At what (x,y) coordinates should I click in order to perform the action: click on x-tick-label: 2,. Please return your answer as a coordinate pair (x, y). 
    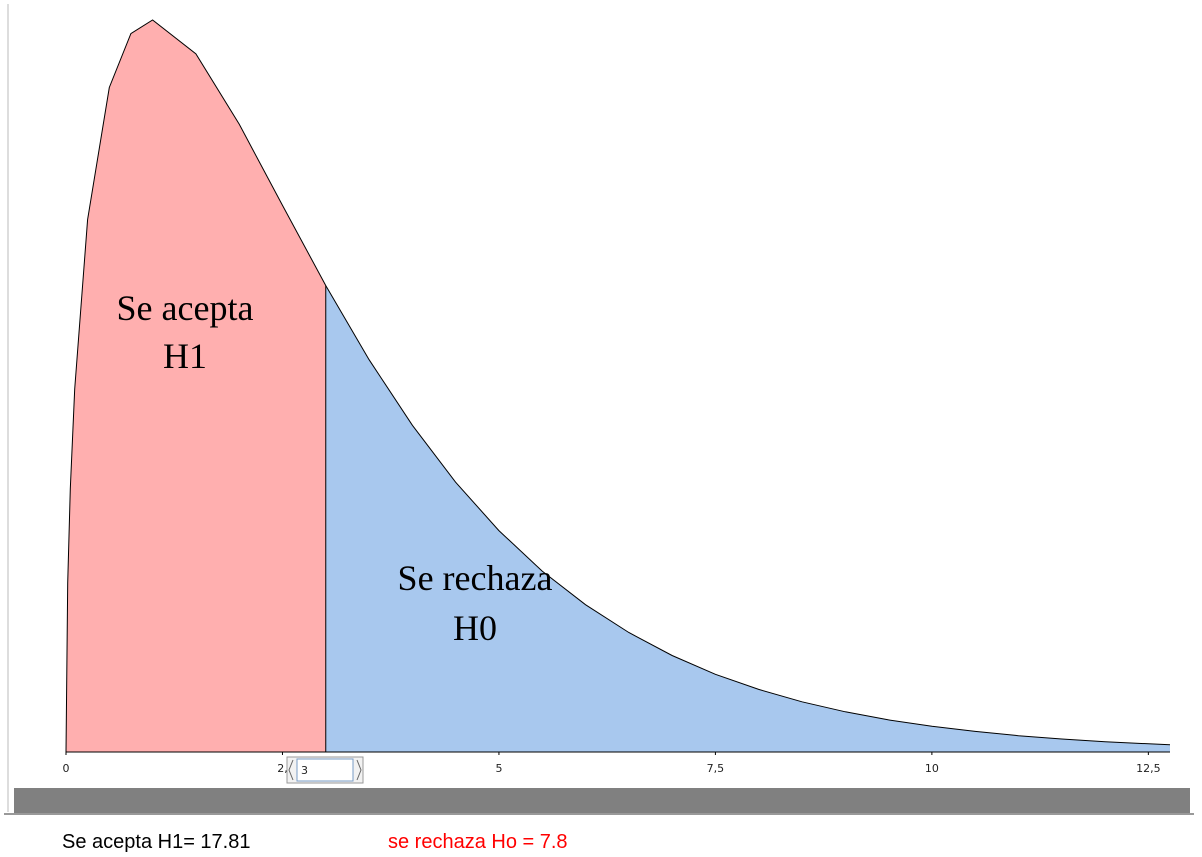
    Looking at the image, I should click on (282, 768).